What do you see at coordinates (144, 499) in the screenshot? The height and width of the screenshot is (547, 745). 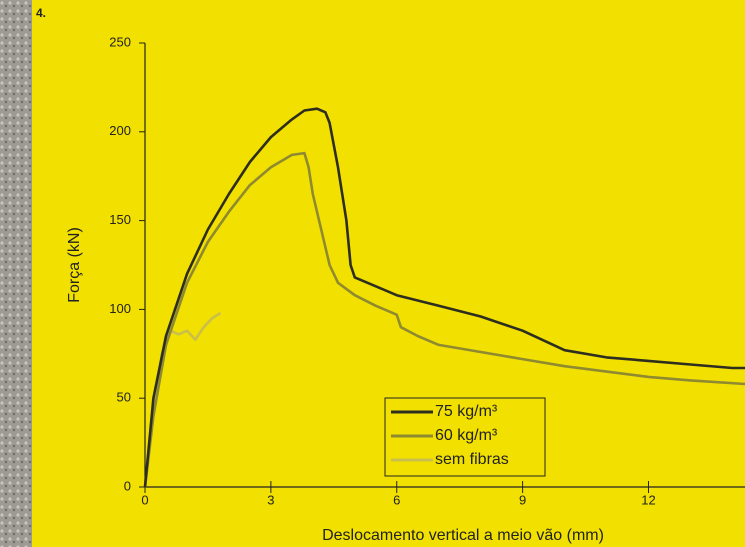 I see `x-tick-label: 0` at bounding box center [144, 499].